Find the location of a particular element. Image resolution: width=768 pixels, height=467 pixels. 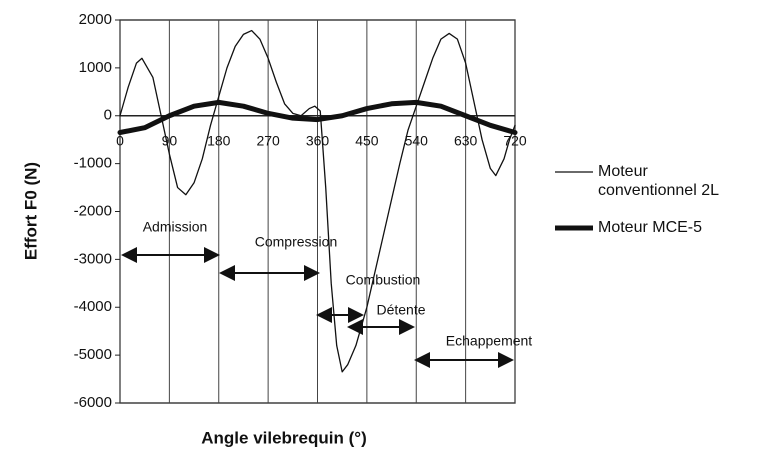

annotation: Détente is located at coordinates (400, 310).